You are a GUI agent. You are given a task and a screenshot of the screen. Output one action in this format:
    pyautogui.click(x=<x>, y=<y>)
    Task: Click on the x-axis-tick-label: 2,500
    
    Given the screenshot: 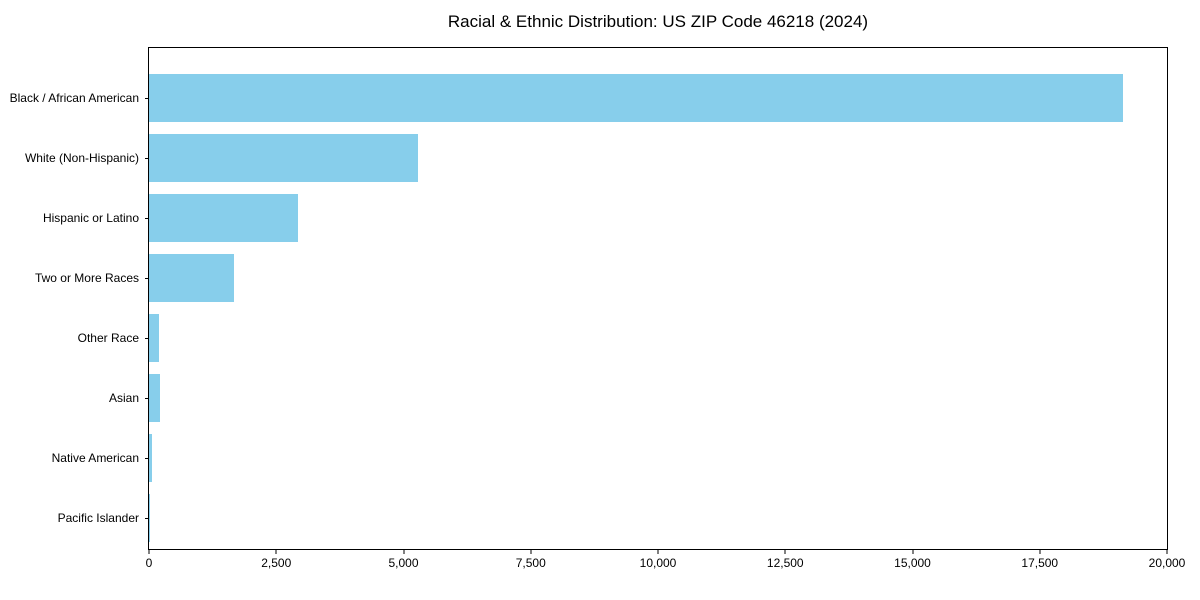 What is the action you would take?
    pyautogui.click(x=276, y=563)
    